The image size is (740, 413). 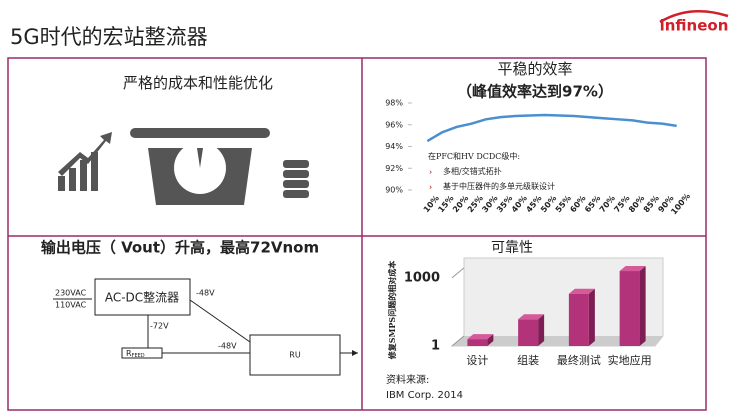 I want to click on y-tick-label: 96%, so click(x=394, y=124).